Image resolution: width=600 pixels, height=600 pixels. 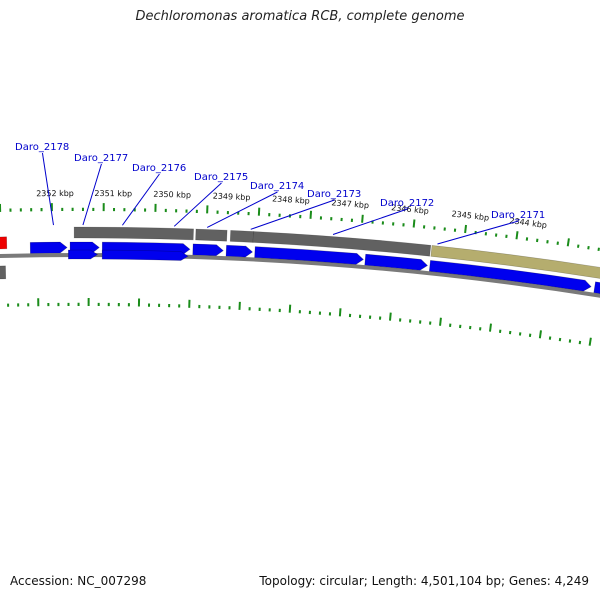 I want to click on scale-label: 2346 kbp, so click(x=410, y=209).